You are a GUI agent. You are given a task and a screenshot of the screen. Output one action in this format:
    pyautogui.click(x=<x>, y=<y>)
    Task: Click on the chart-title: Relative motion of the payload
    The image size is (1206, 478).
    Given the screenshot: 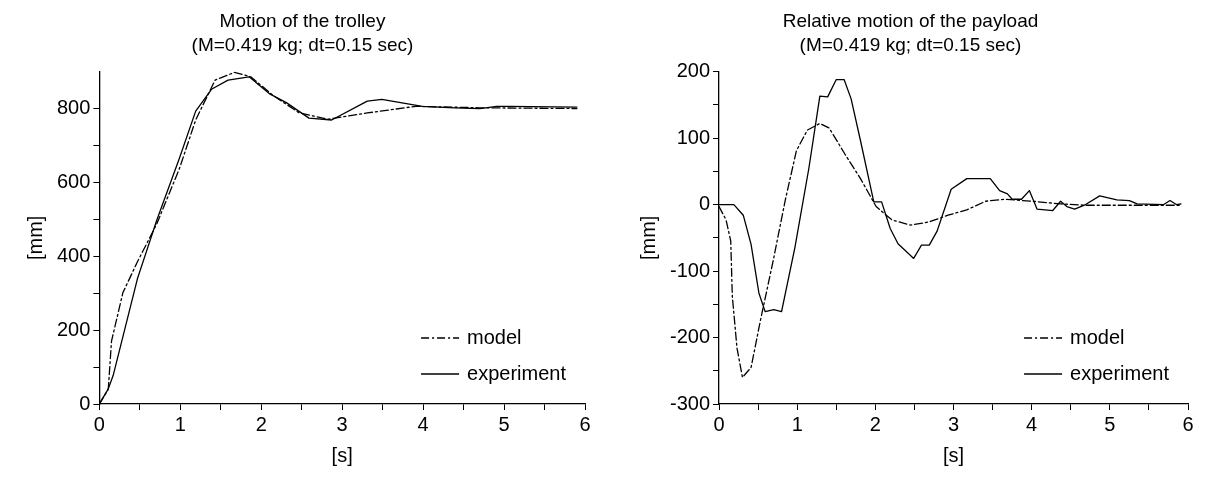 What is the action you would take?
    pyautogui.click(x=910, y=20)
    